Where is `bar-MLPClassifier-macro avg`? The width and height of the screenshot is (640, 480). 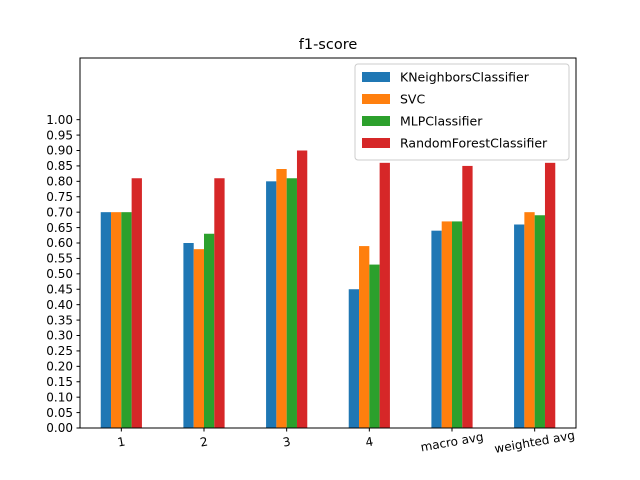 bar-MLPClassifier-macro avg is located at coordinates (457, 324).